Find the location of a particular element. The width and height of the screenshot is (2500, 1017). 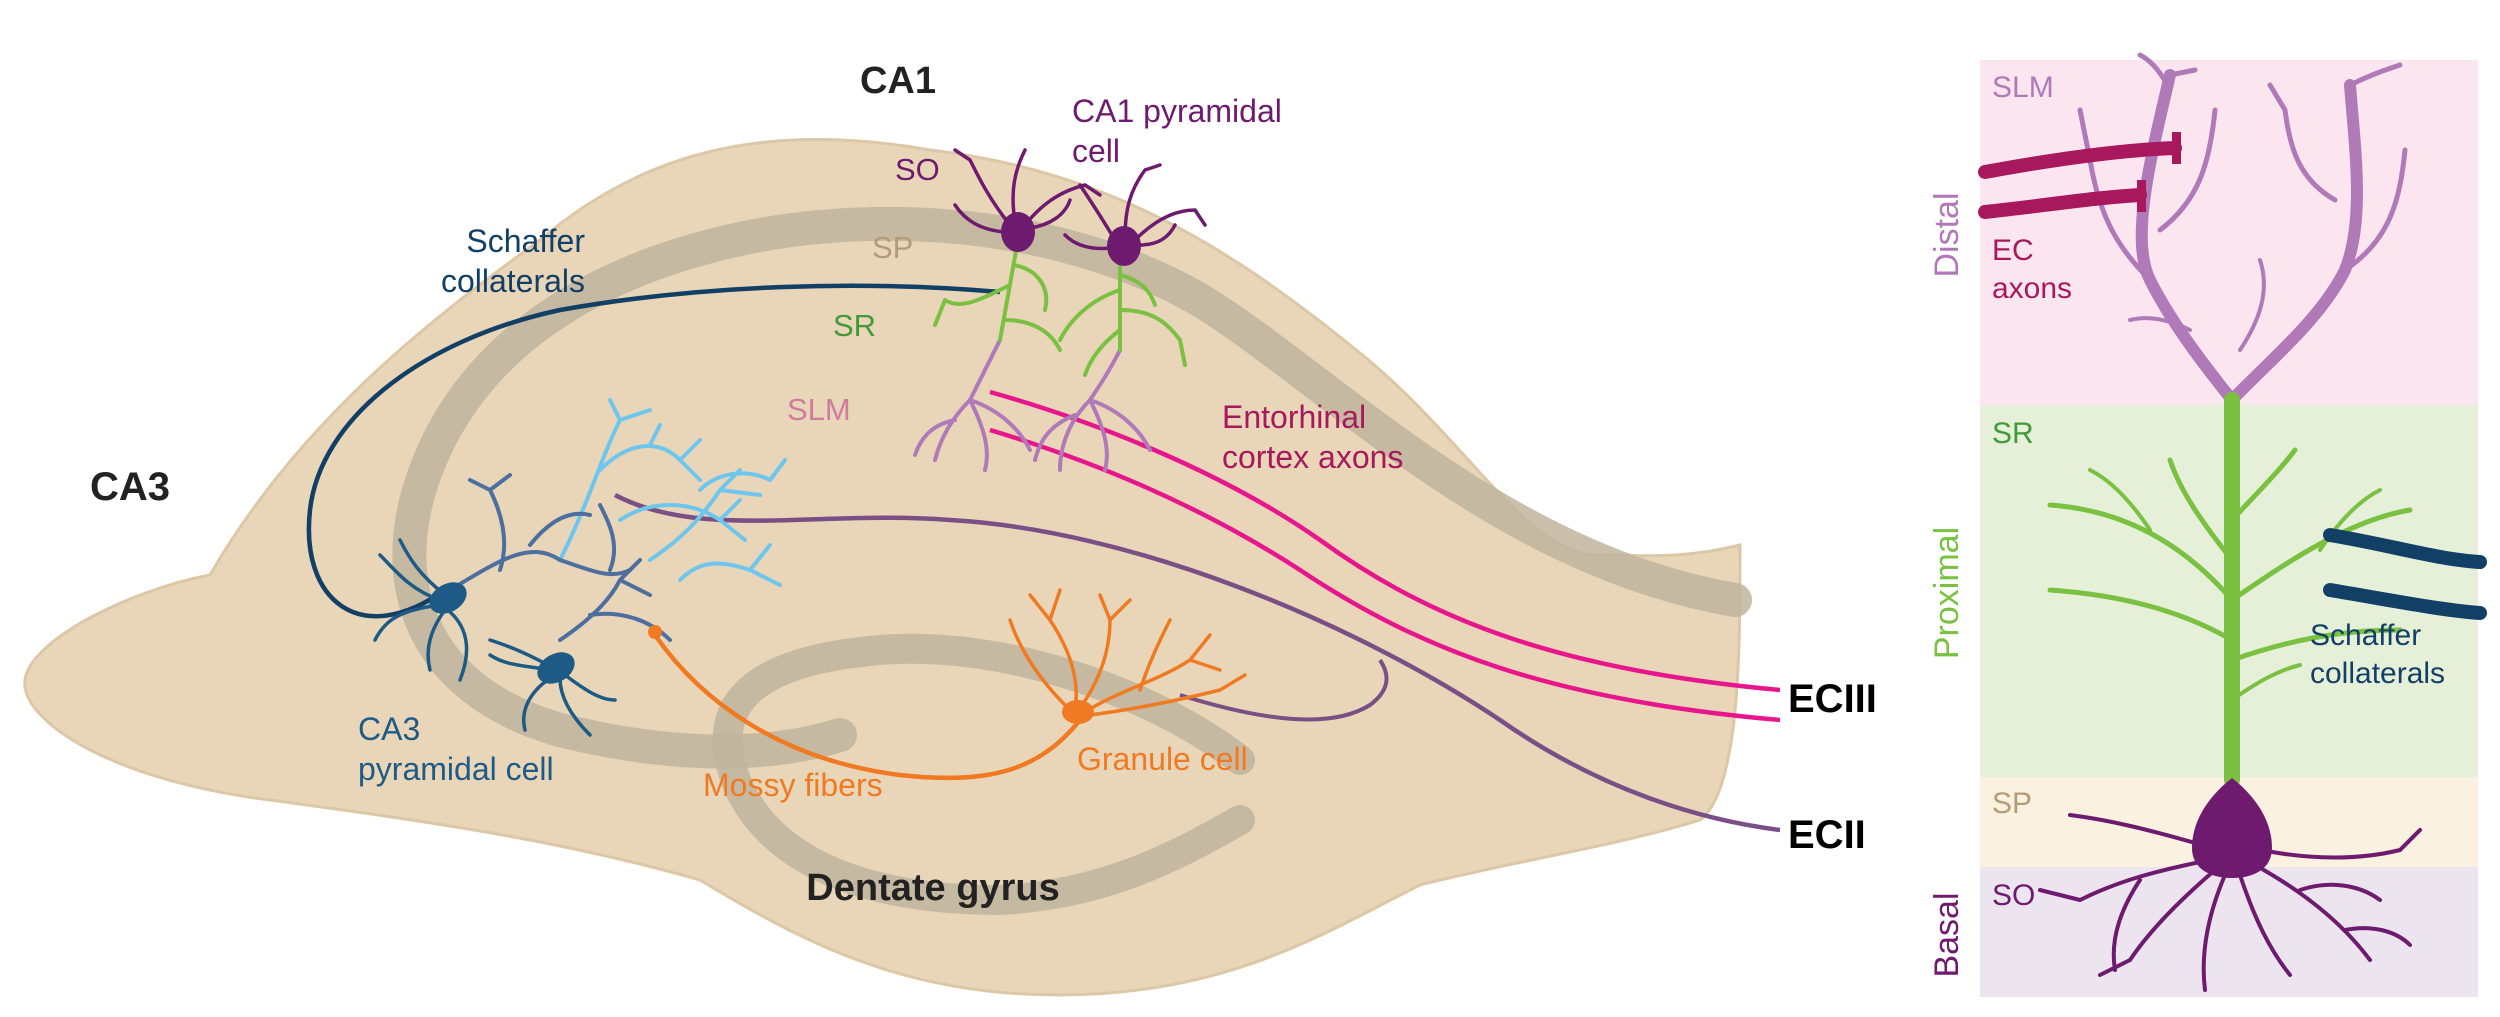

dentate-gyrus-band is located at coordinates (983, 774).